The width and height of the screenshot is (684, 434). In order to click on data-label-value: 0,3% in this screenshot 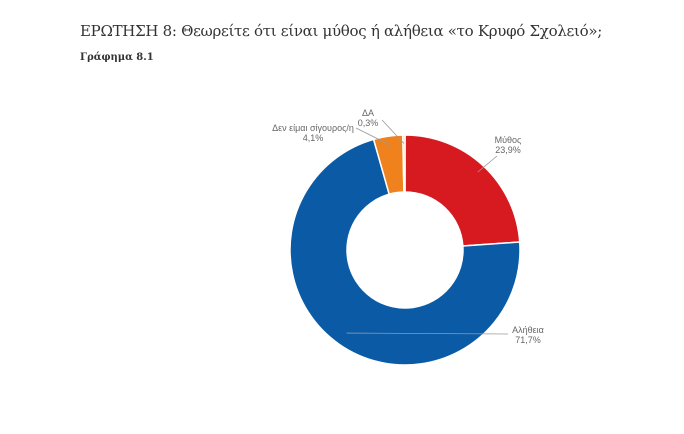, I will do `click(368, 123)`.